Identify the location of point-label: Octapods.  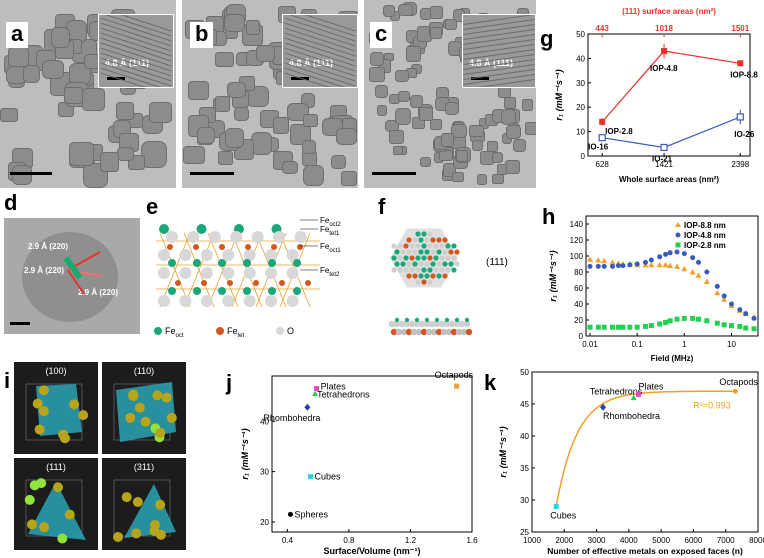
(738, 382).